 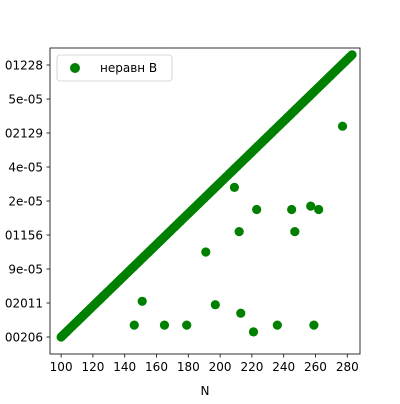 I want to click on x-tick-label: 200, so click(x=220, y=367).